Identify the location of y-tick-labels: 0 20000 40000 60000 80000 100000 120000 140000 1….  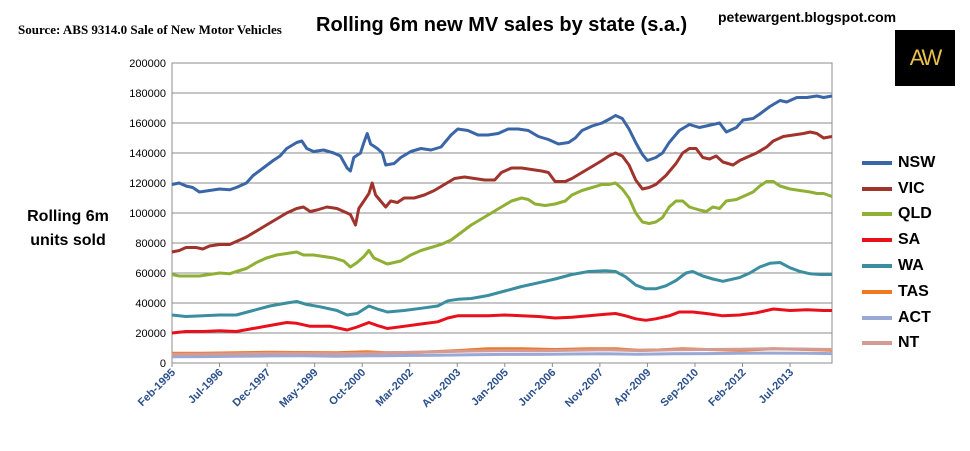
(147, 214).